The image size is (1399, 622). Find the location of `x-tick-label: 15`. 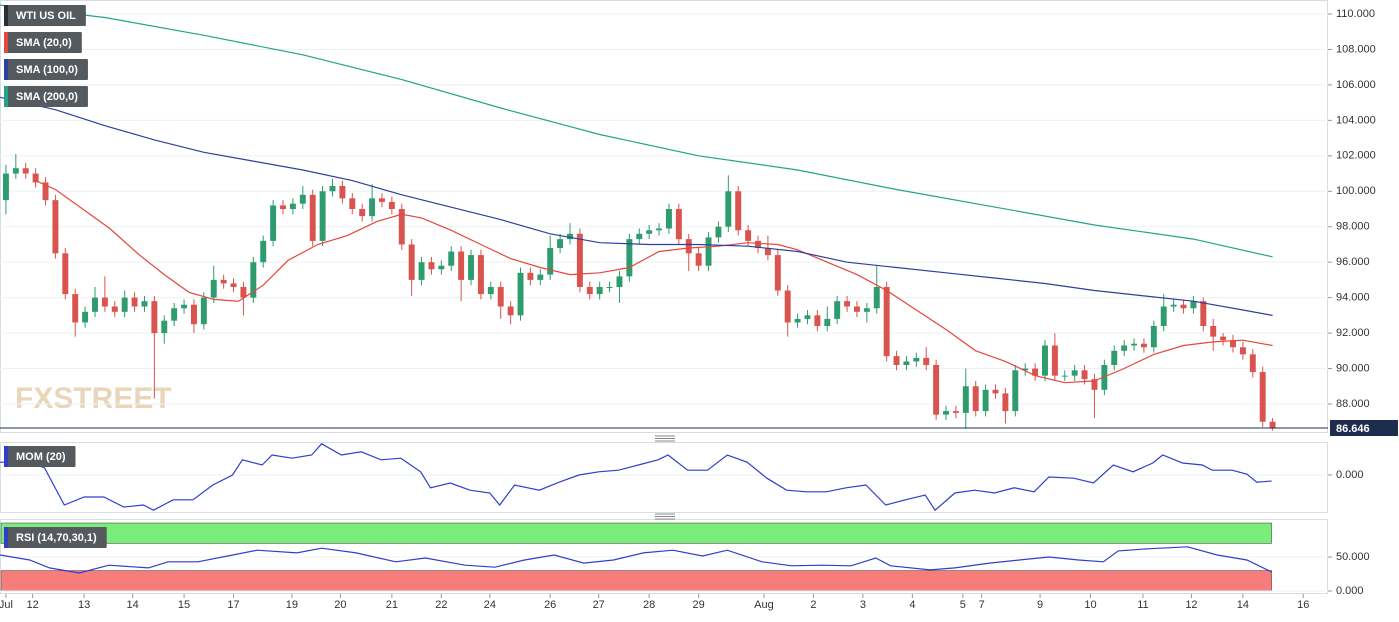

x-tick-label: 15 is located at coordinates (184, 605).